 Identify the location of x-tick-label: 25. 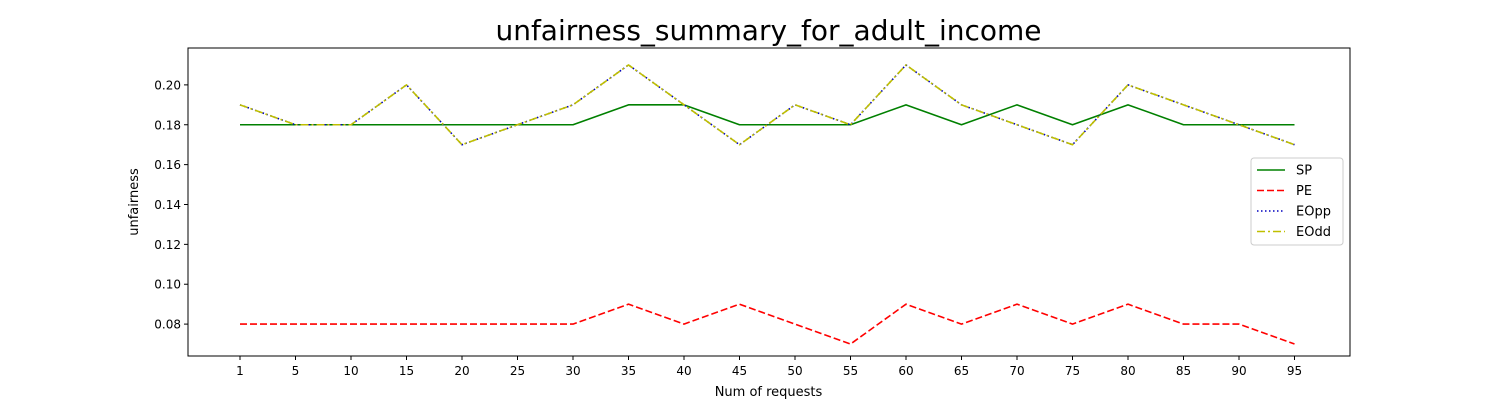
(517, 371).